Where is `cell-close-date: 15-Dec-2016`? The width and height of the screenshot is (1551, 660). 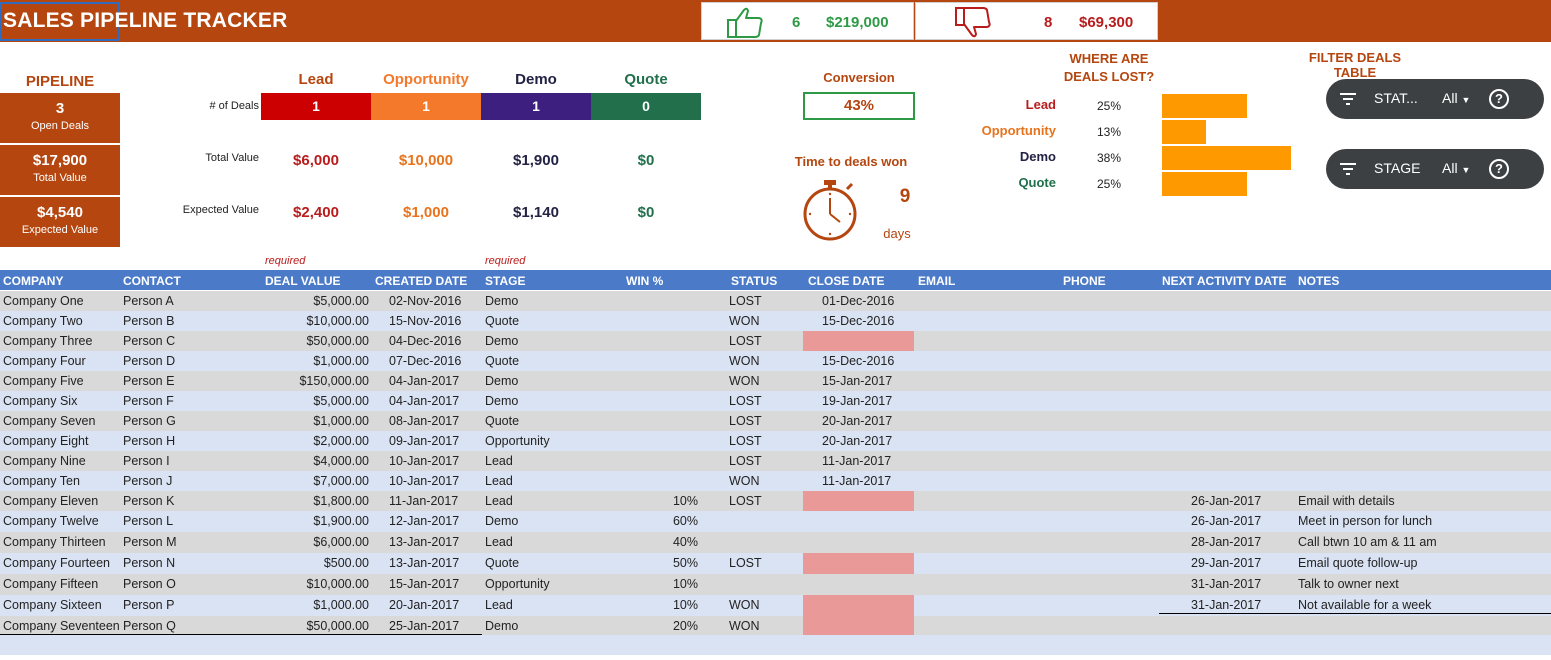
cell-close-date: 15-Dec-2016 is located at coordinates (858, 321).